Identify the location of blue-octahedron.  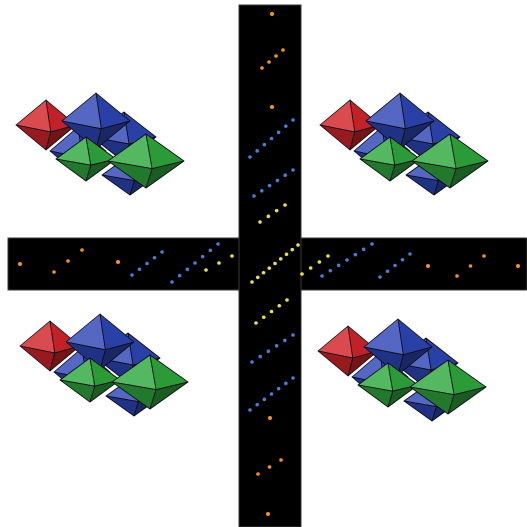
(400, 121).